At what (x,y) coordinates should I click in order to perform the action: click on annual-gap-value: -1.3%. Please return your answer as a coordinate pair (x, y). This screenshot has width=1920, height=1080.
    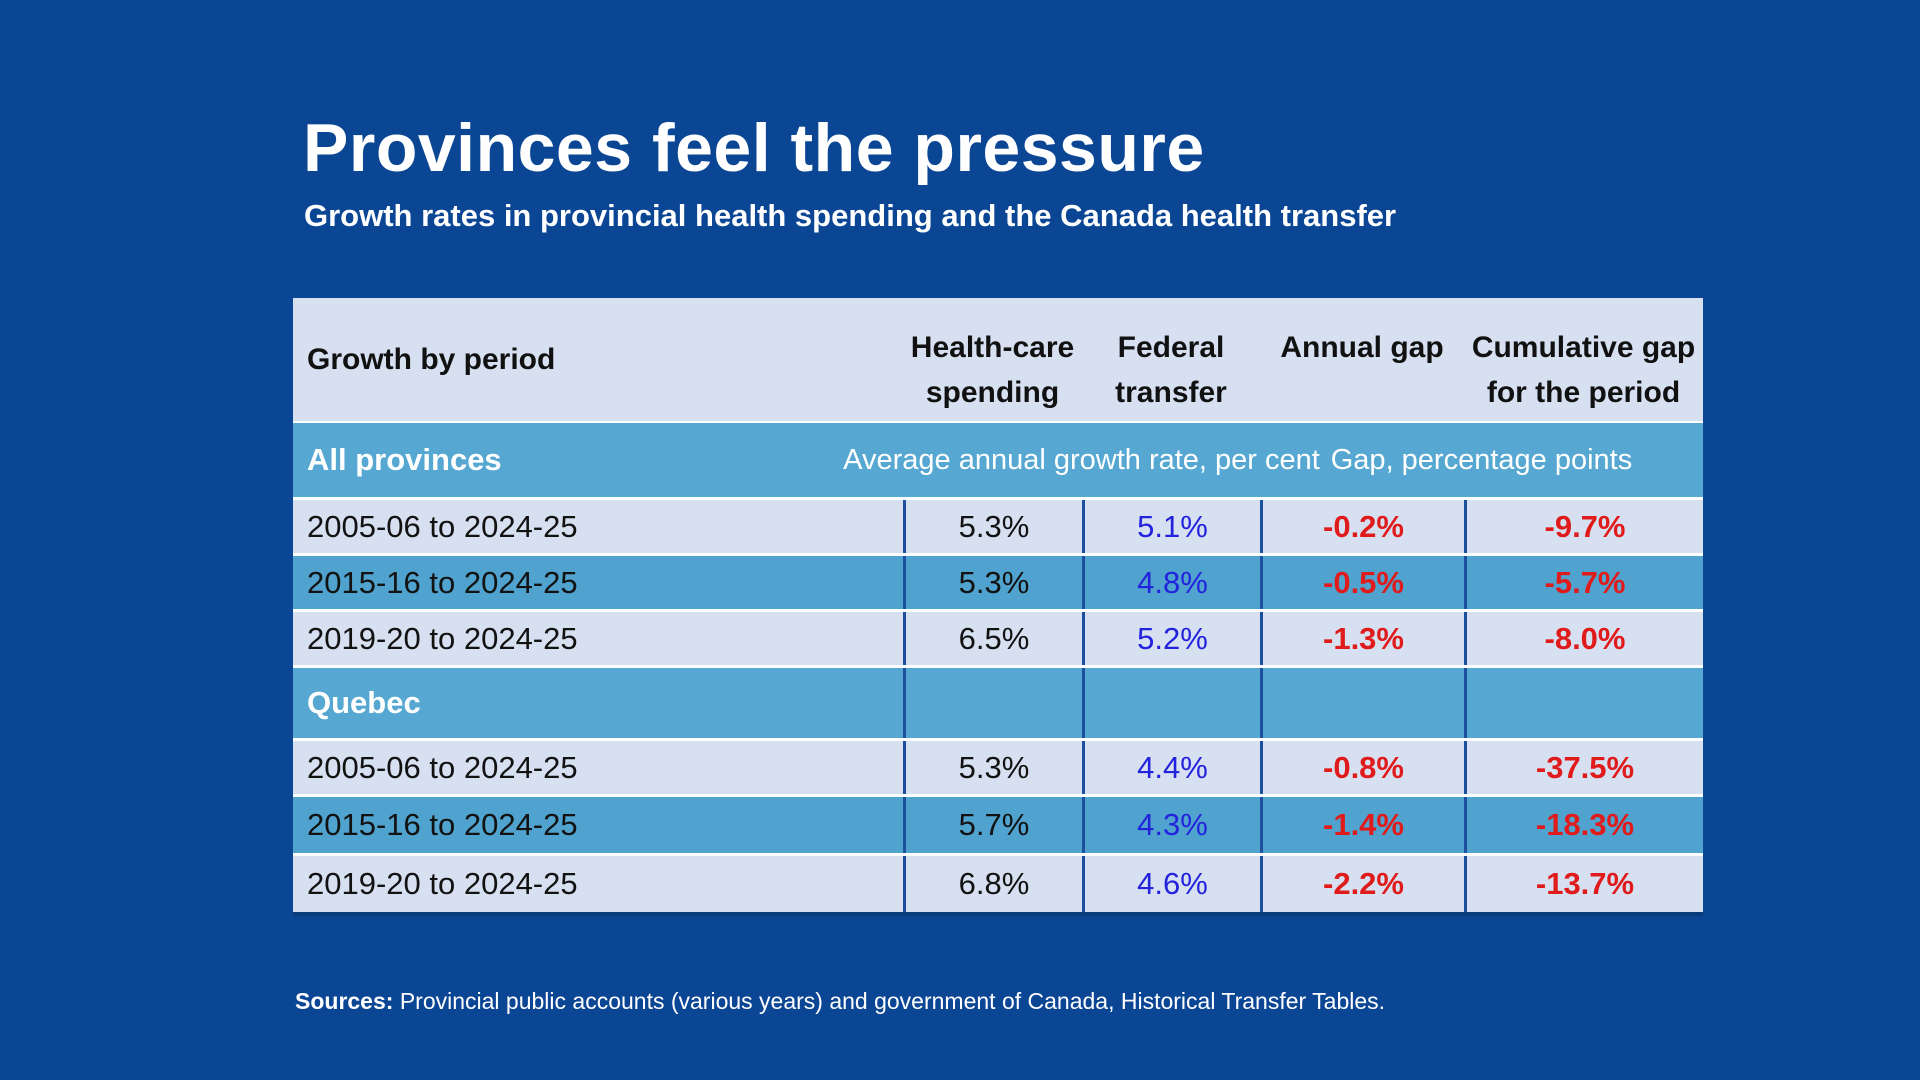
    Looking at the image, I should click on (1362, 638).